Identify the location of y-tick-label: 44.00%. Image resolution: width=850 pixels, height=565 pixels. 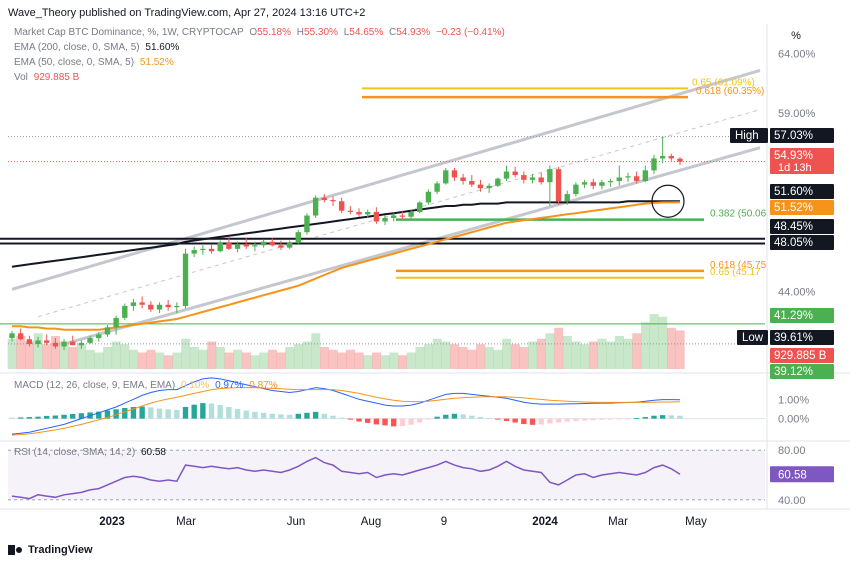
(797, 293).